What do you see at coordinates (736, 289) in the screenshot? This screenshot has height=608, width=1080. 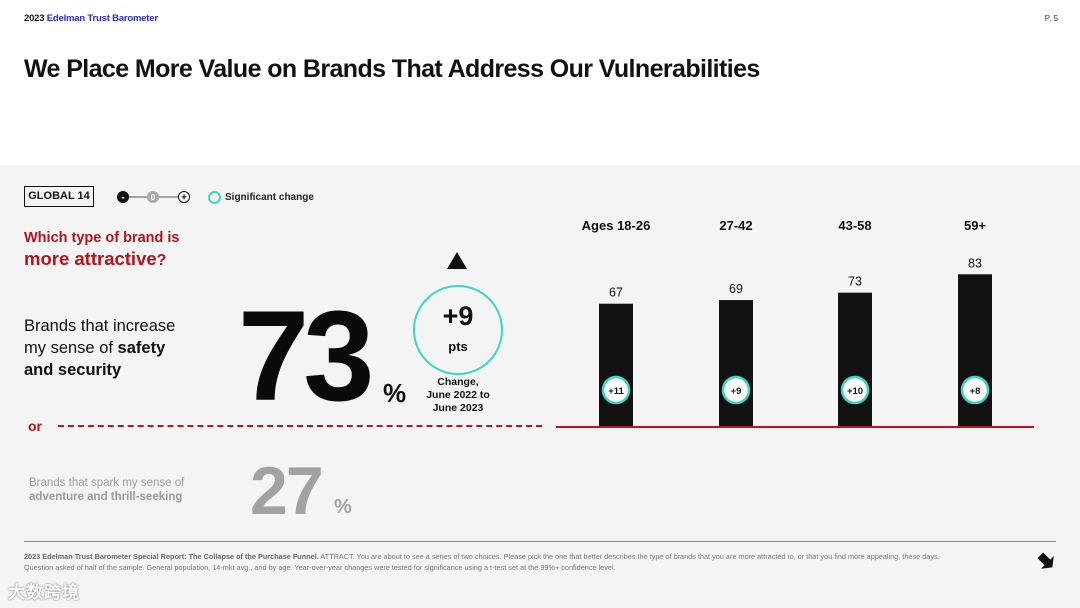 I see `data-label: 69` at bounding box center [736, 289].